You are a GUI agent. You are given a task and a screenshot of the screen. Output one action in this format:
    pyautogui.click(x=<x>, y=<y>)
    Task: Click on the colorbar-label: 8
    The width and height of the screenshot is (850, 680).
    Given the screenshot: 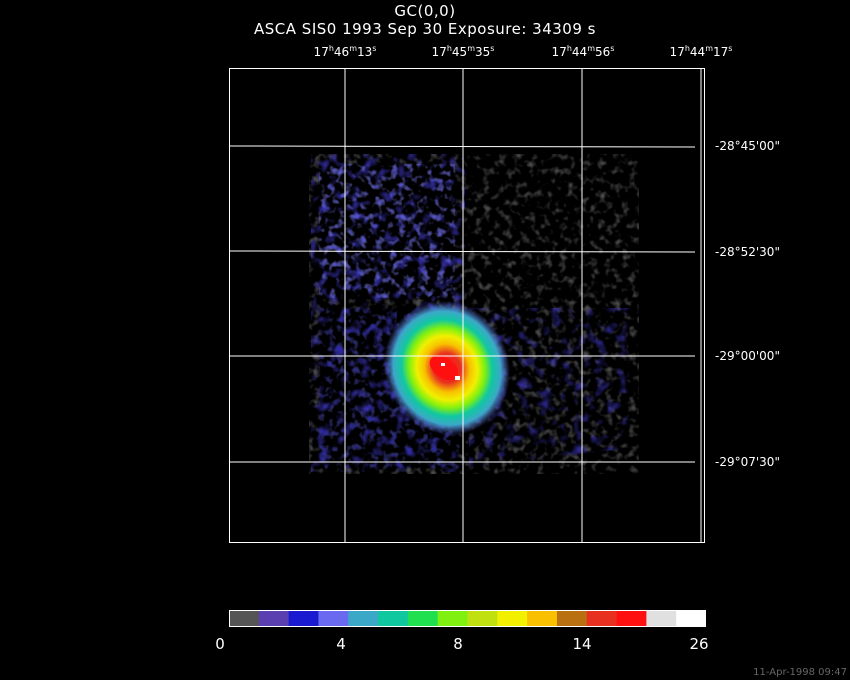 What is the action you would take?
    pyautogui.click(x=458, y=644)
    